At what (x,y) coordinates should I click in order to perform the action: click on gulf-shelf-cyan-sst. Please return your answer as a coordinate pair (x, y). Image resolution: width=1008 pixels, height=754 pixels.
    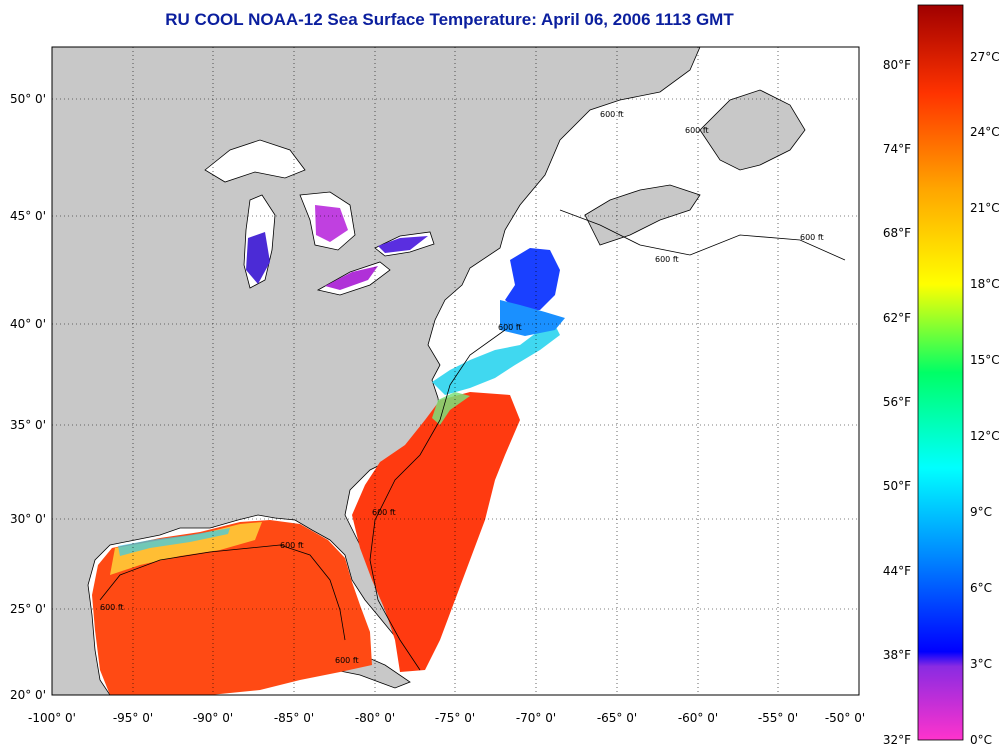
    Looking at the image, I should click on (174, 542).